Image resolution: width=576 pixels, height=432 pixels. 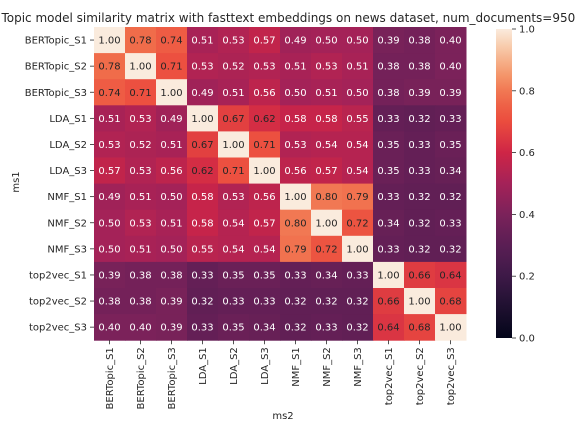 I want to click on cell-value-label: 0.49, so click(x=109, y=197).